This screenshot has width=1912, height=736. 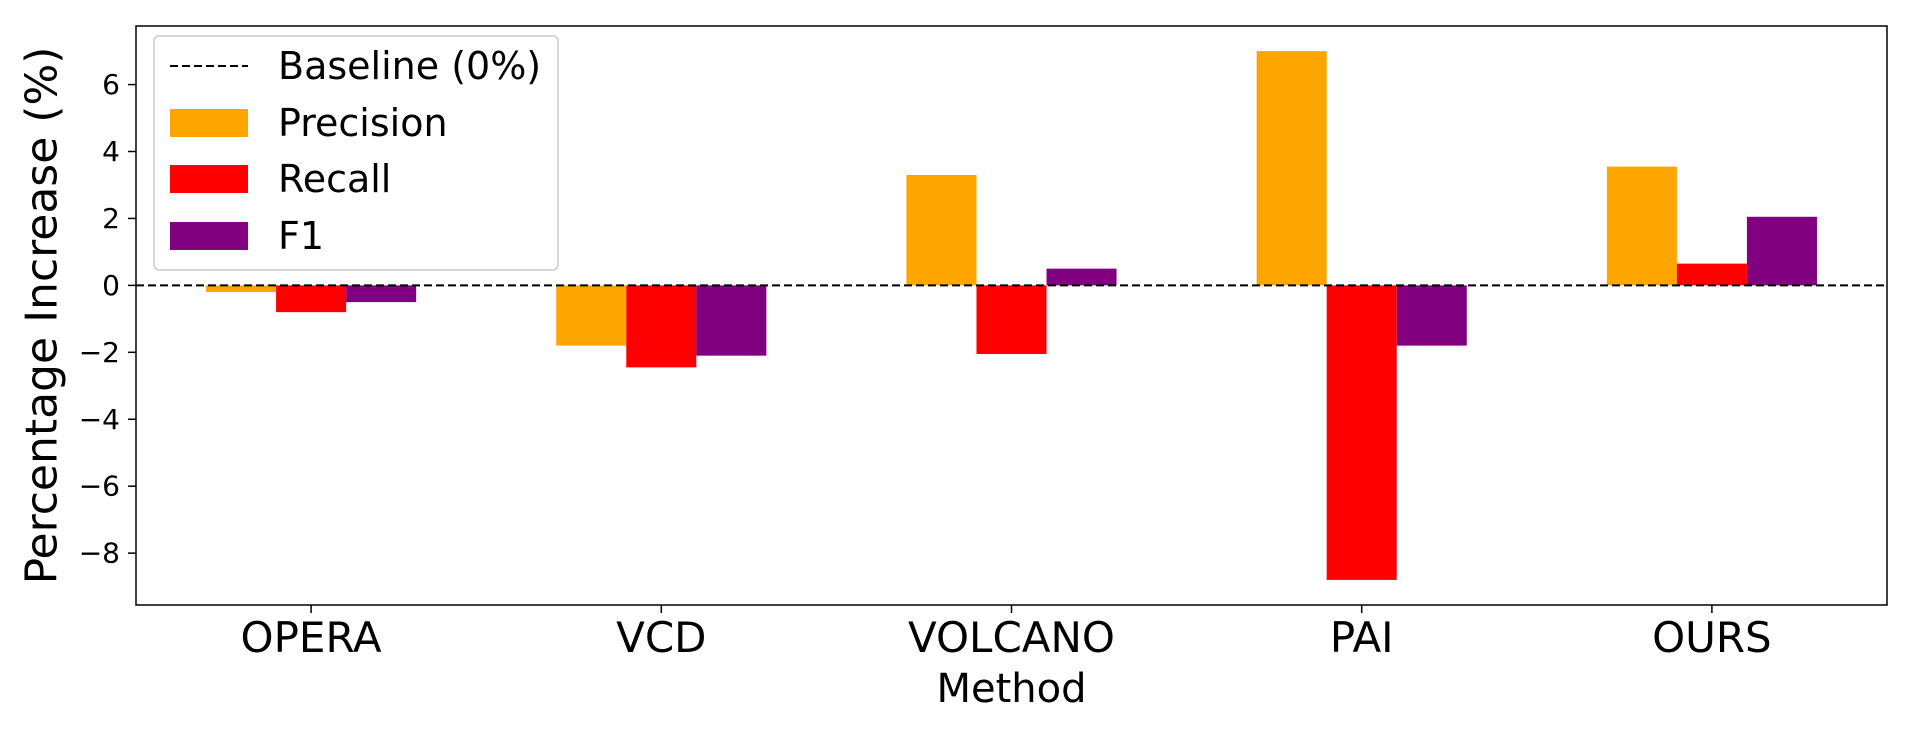 What do you see at coordinates (209, 179) in the screenshot?
I see `legend-swatch-recall` at bounding box center [209, 179].